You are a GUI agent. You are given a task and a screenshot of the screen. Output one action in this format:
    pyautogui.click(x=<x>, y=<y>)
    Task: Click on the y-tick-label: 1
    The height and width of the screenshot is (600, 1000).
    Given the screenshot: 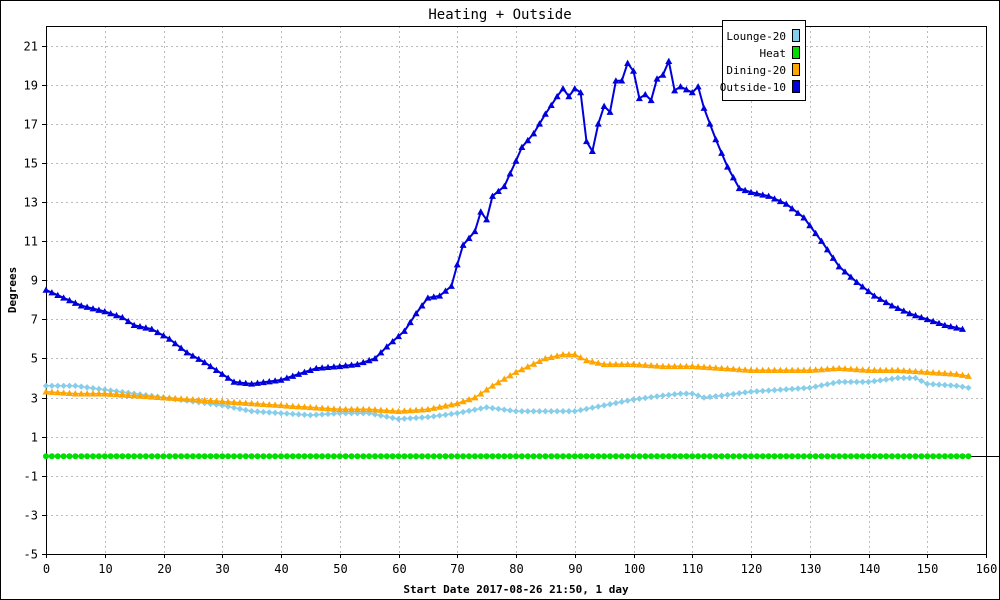 What is the action you would take?
    pyautogui.click(x=34, y=438)
    